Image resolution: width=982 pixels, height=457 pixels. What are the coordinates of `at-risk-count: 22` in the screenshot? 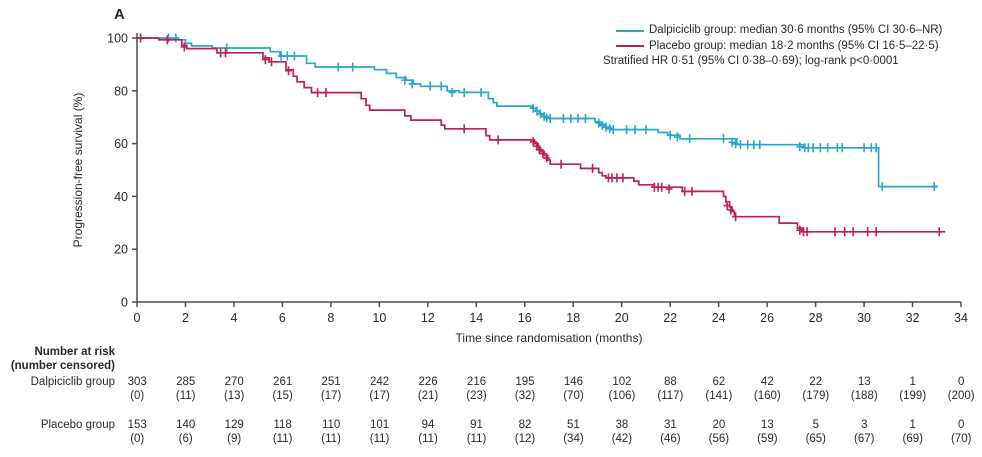 It's located at (816, 382).